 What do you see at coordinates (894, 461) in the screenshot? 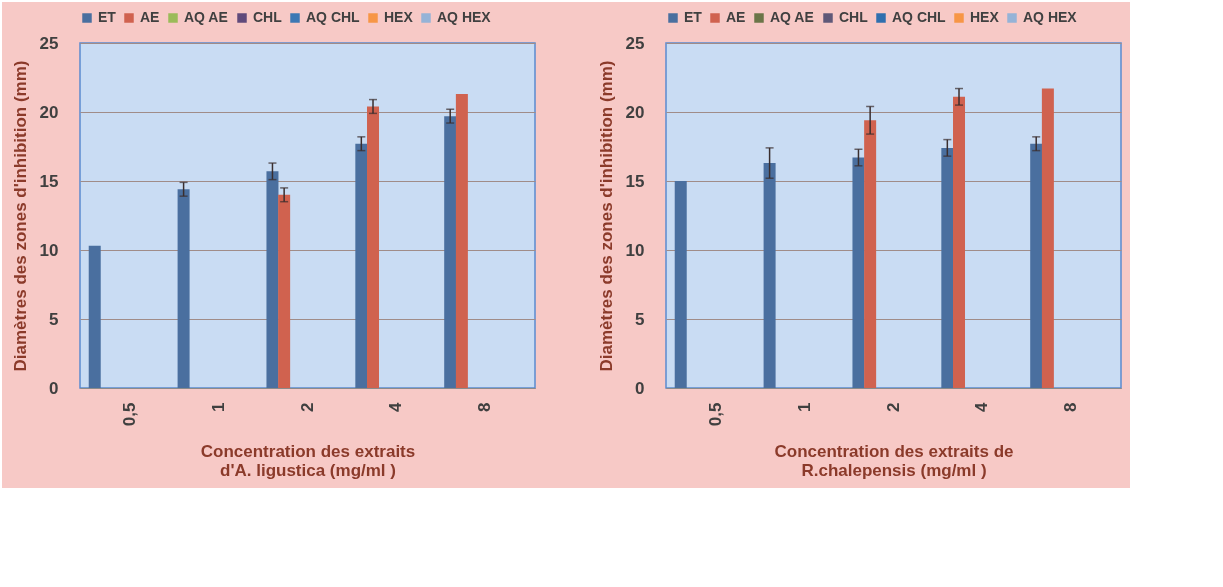
I see `x-axis-title: Concentration des extraits de R.chalepensis (mg/ml )` at bounding box center [894, 461].